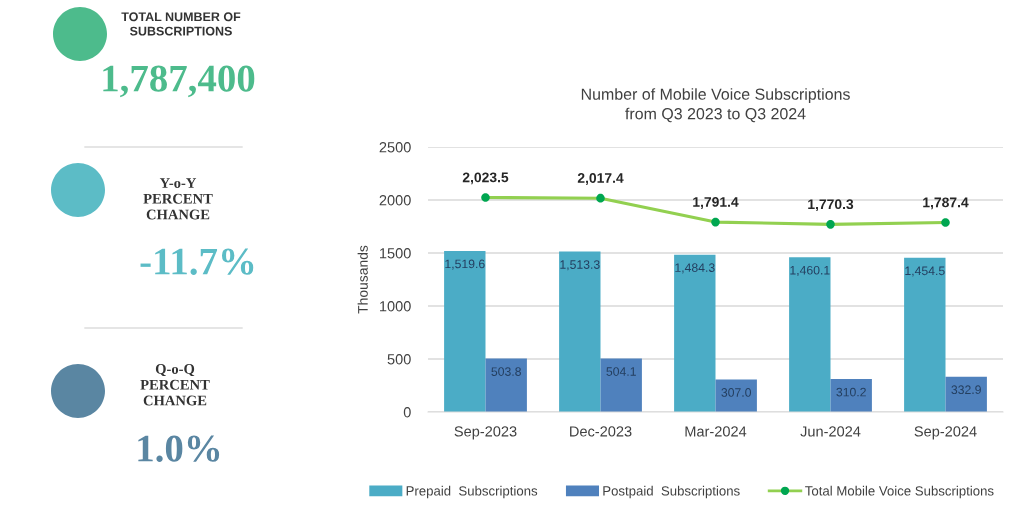 This screenshot has height=507, width=1024. I want to click on data-label: 1,791.4, so click(716, 203).